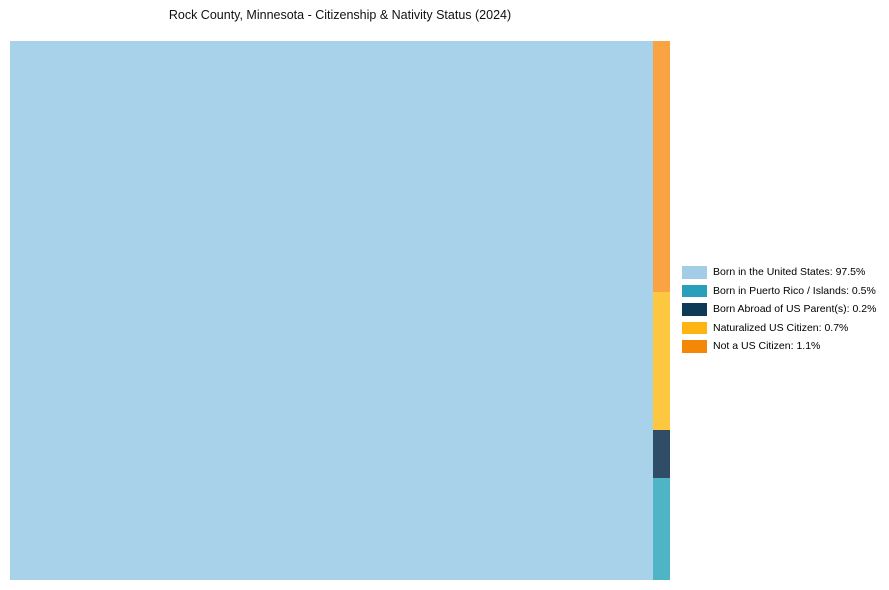 The width and height of the screenshot is (889, 590). What do you see at coordinates (694, 346) in the screenshot?
I see `legend-swatch-not-citizen` at bounding box center [694, 346].